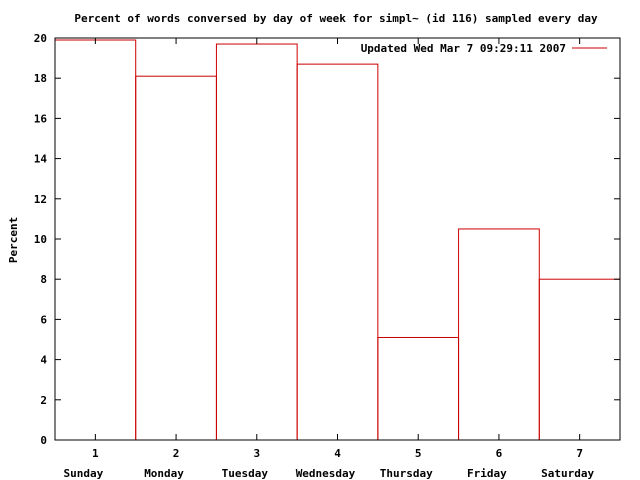  What do you see at coordinates (176, 258) in the screenshot?
I see `bar-monday` at bounding box center [176, 258].